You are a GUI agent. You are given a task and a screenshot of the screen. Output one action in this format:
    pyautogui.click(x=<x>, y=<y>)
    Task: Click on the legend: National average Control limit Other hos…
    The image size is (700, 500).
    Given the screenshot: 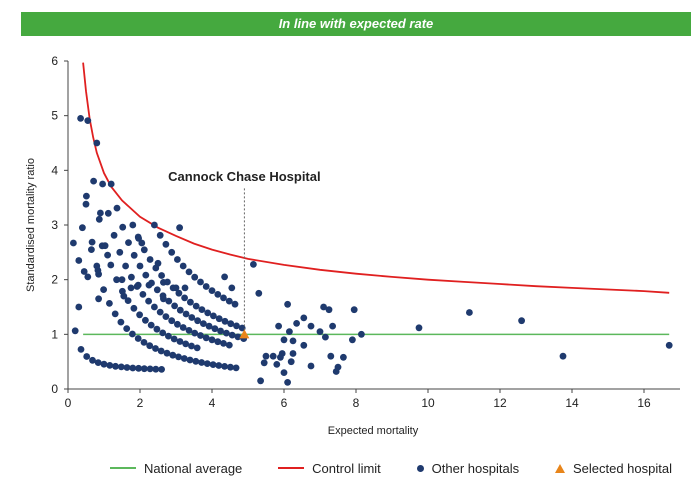 What is the action you would take?
    pyautogui.click(x=391, y=468)
    